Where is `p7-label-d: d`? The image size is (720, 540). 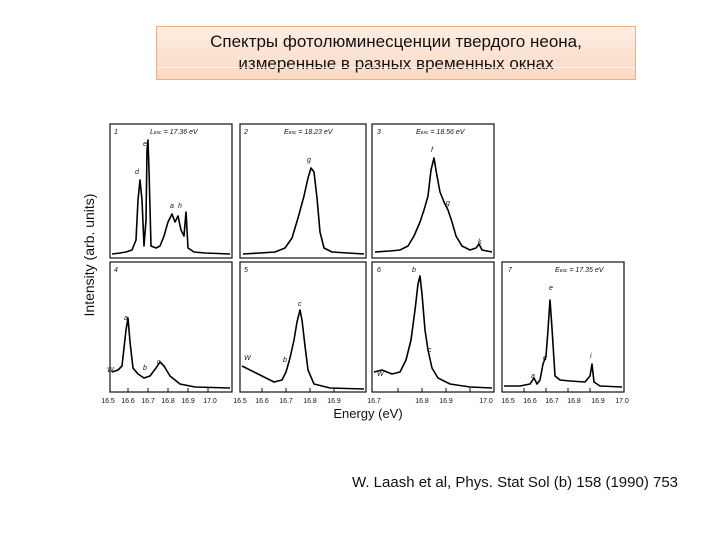
p7-label-d: d is located at coordinates (545, 358).